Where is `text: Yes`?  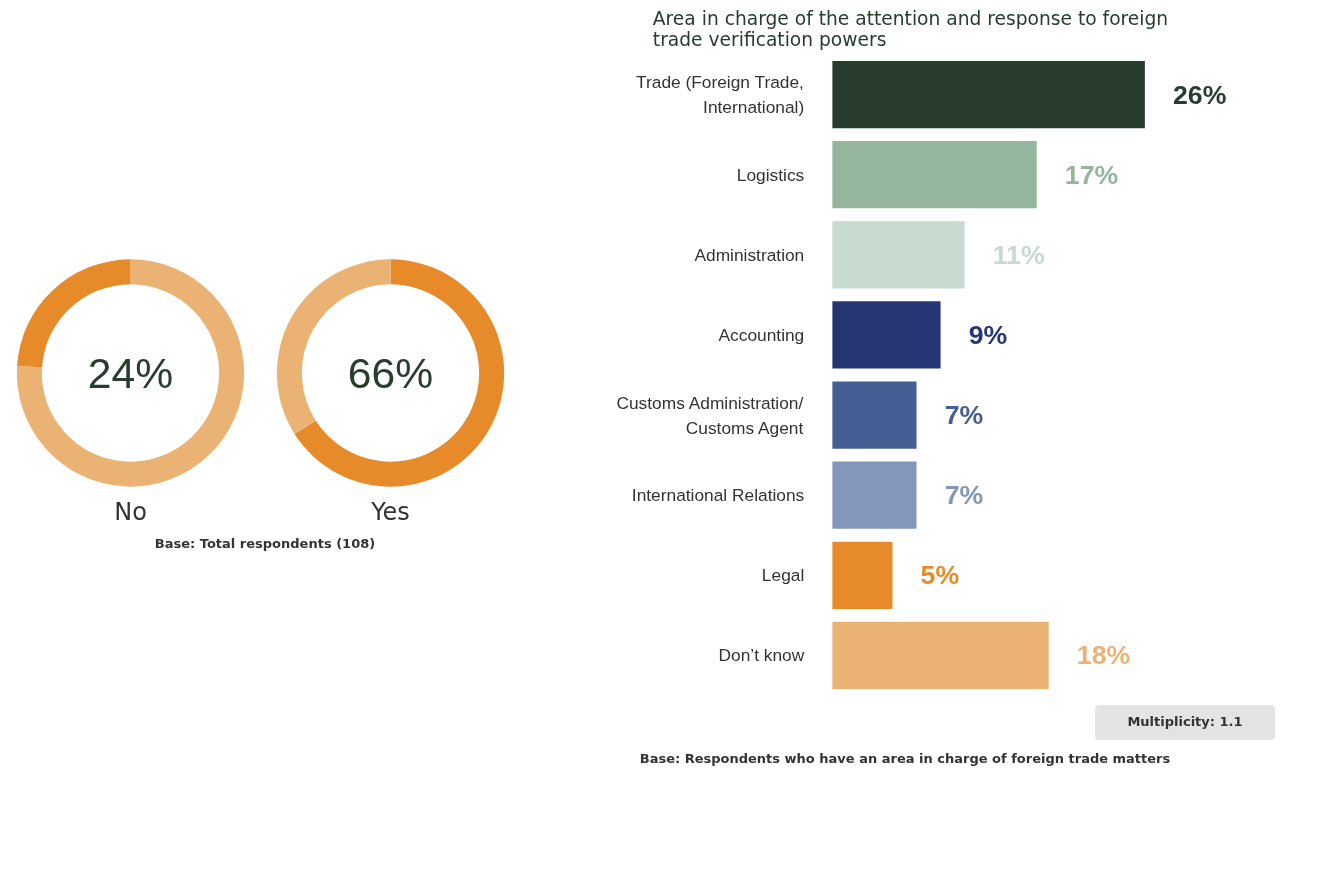 text: Yes is located at coordinates (390, 511).